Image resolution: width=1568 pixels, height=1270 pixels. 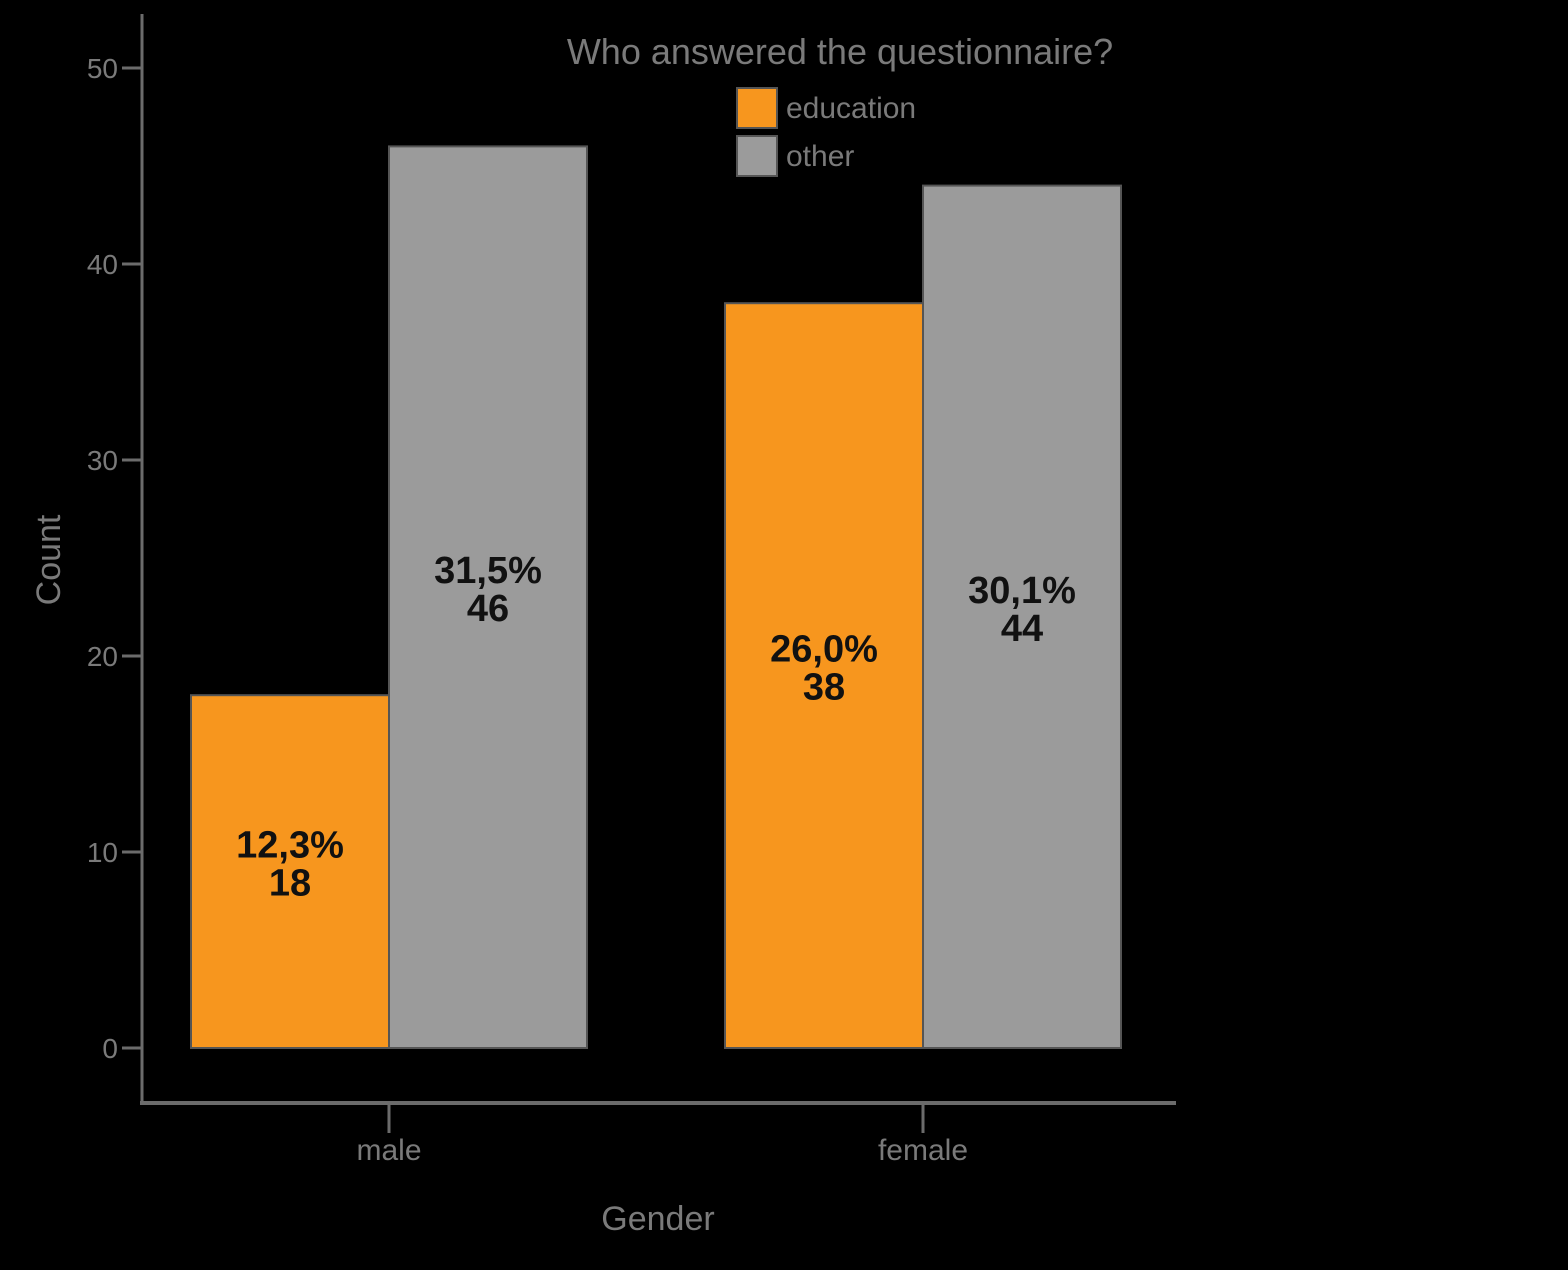 What do you see at coordinates (851, 108) in the screenshot?
I see `legend-label: education` at bounding box center [851, 108].